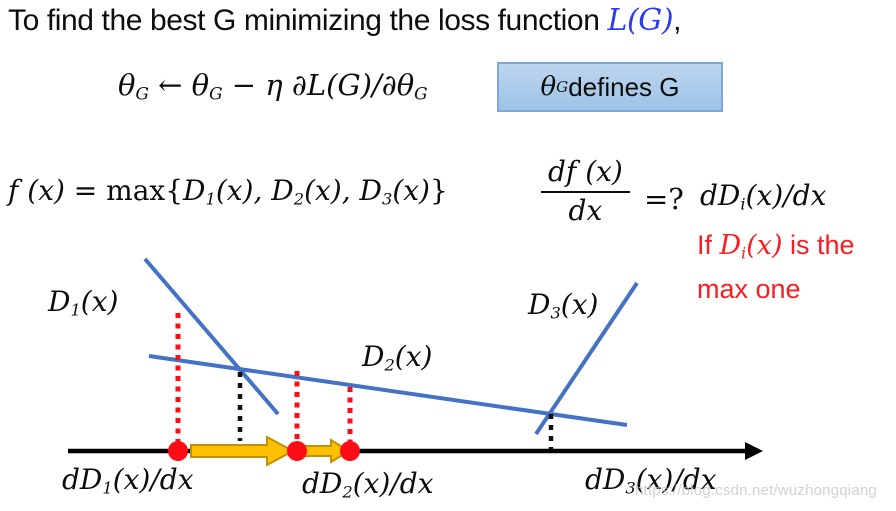  I want to click on text-run: If, so click(708, 245).